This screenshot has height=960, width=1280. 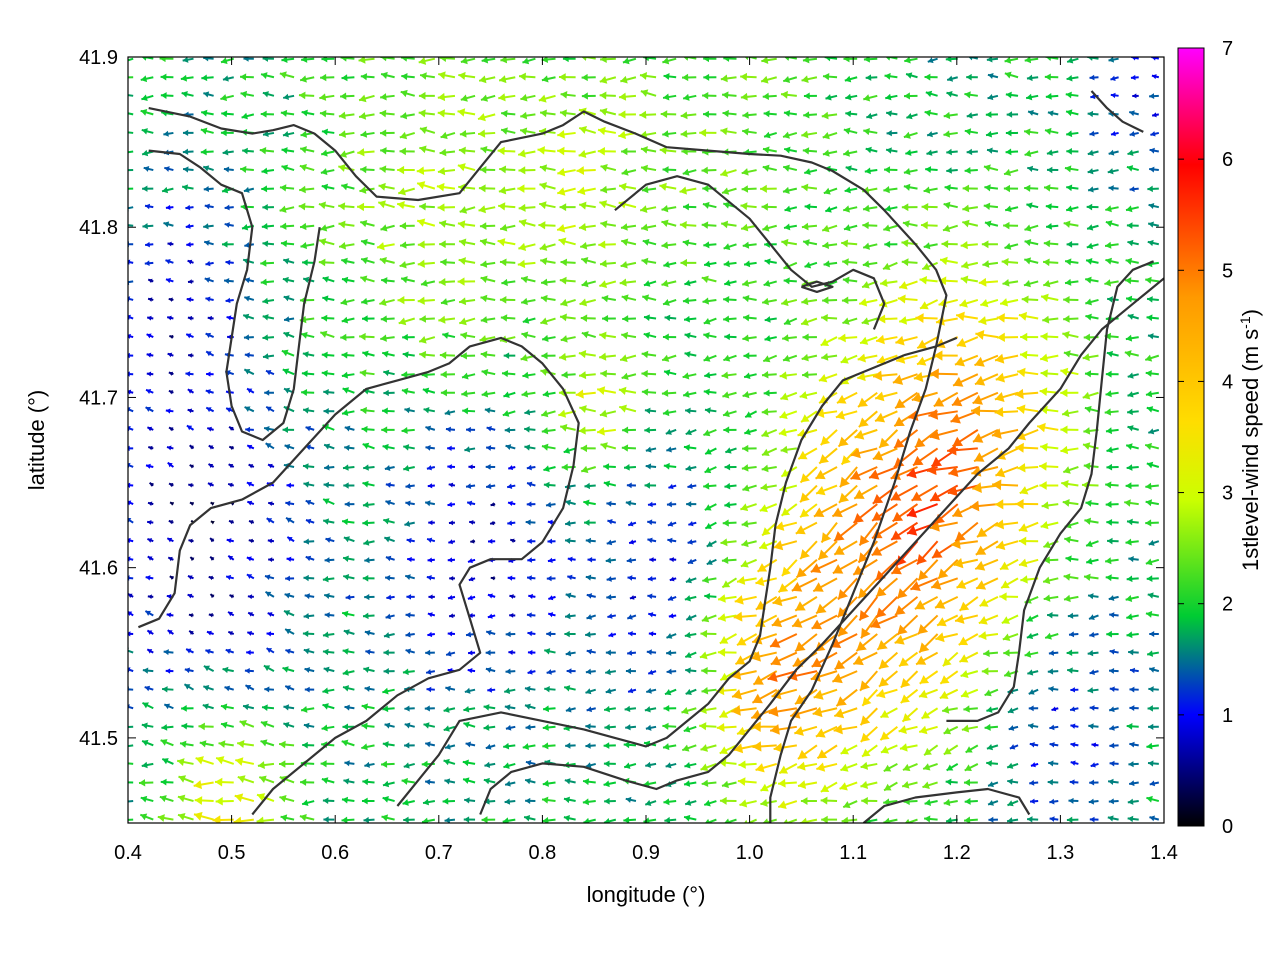 I want to click on colorbar-tick-label: 4, so click(x=1227, y=382).